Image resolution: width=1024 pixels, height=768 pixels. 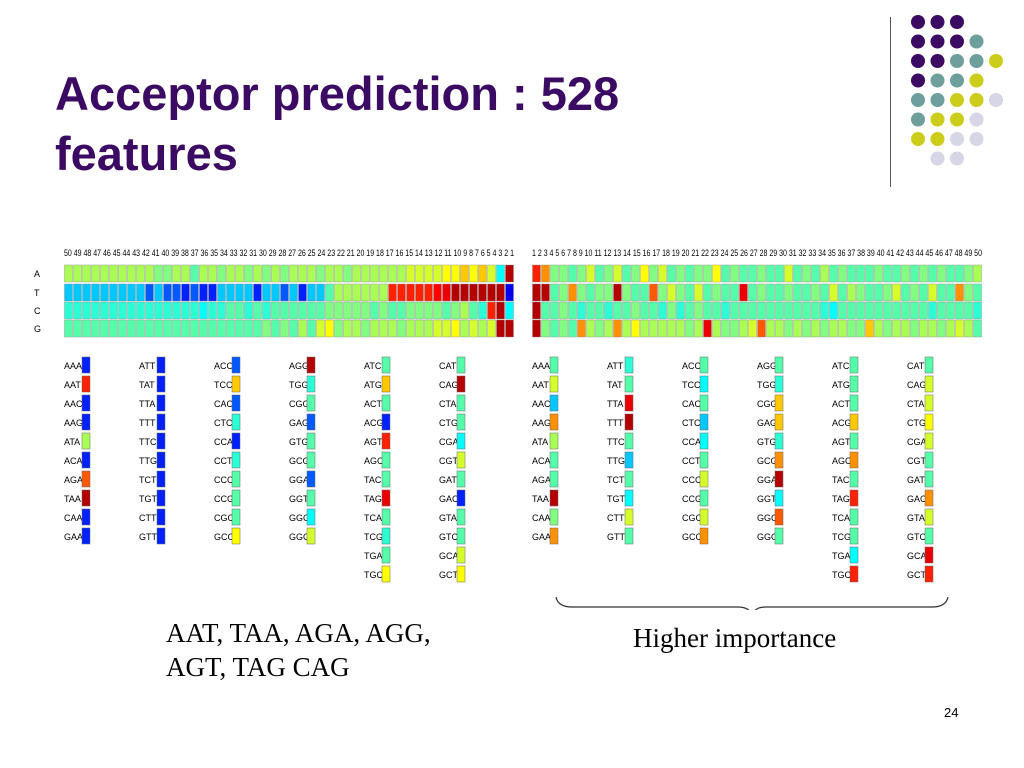 What do you see at coordinates (692, 499) in the screenshot?
I see `trimer-label: CCG` at bounding box center [692, 499].